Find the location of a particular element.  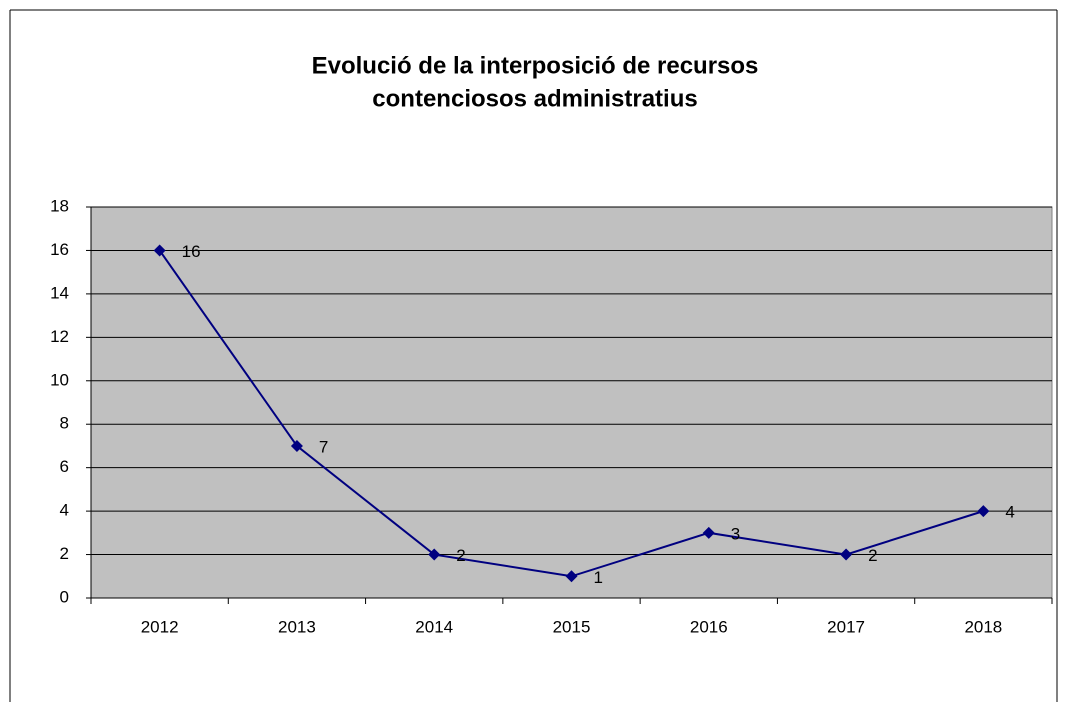

data-label: 16 is located at coordinates (191, 251).